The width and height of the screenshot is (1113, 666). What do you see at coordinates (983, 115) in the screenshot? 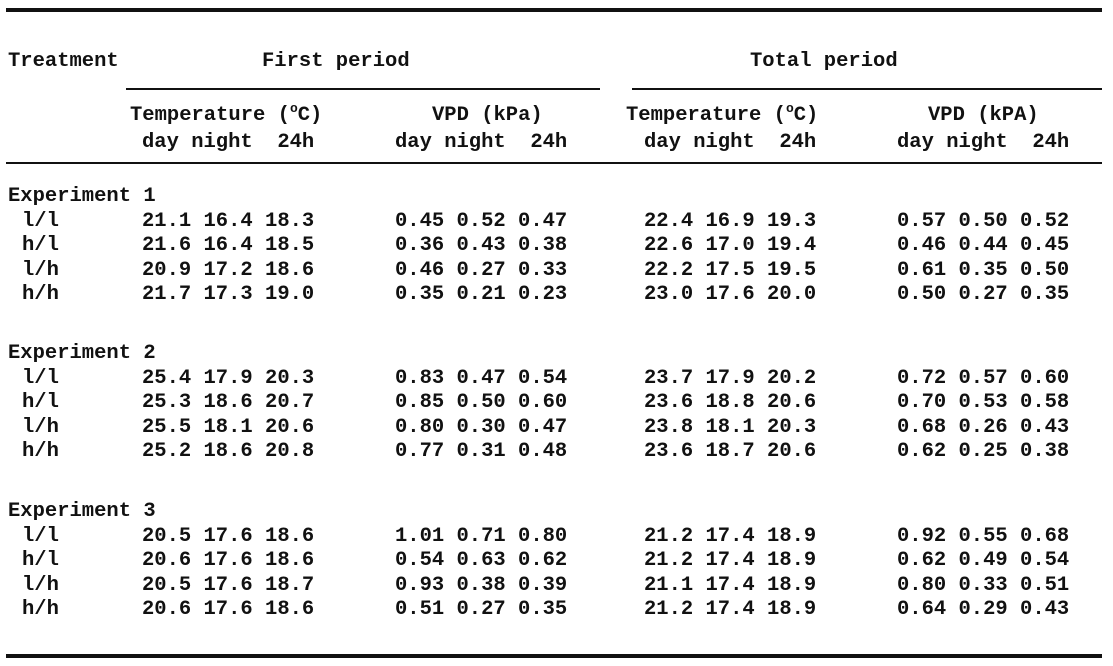
I see `header-vpd-total: VPD (kPA)` at bounding box center [983, 115].